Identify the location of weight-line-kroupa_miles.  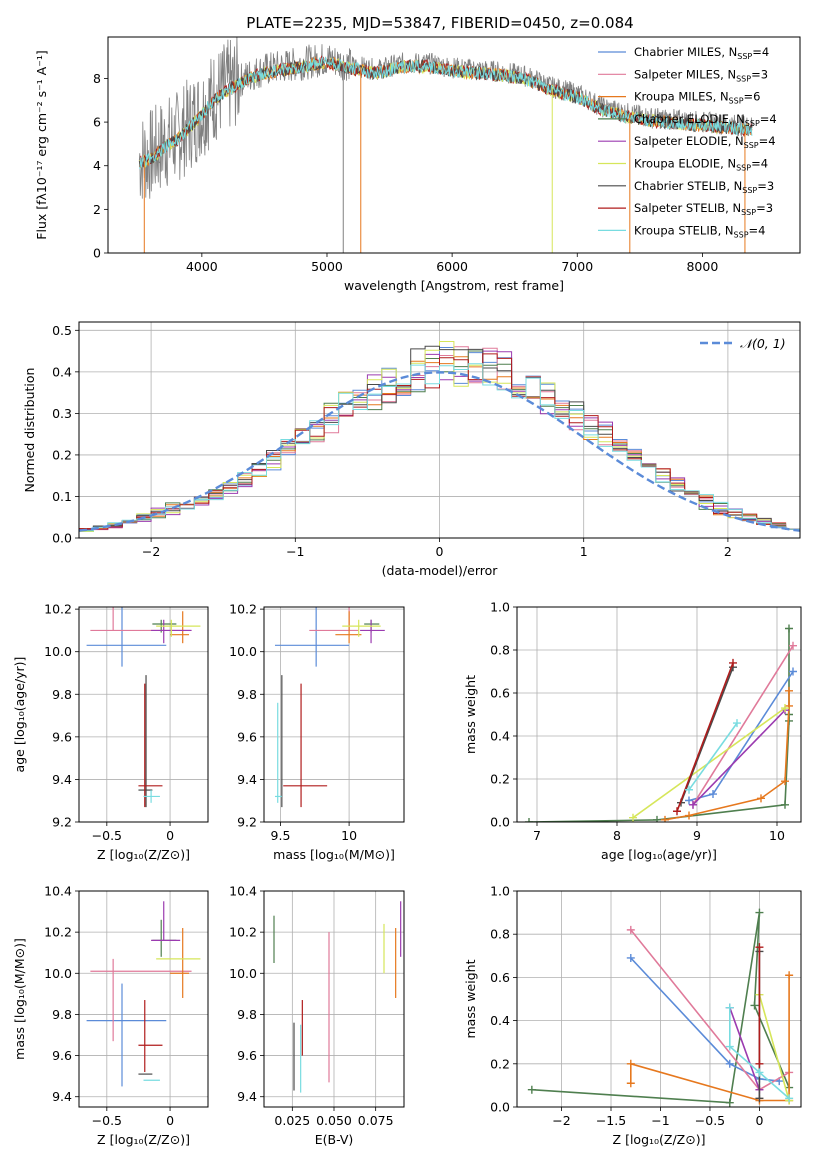
(727, 755).